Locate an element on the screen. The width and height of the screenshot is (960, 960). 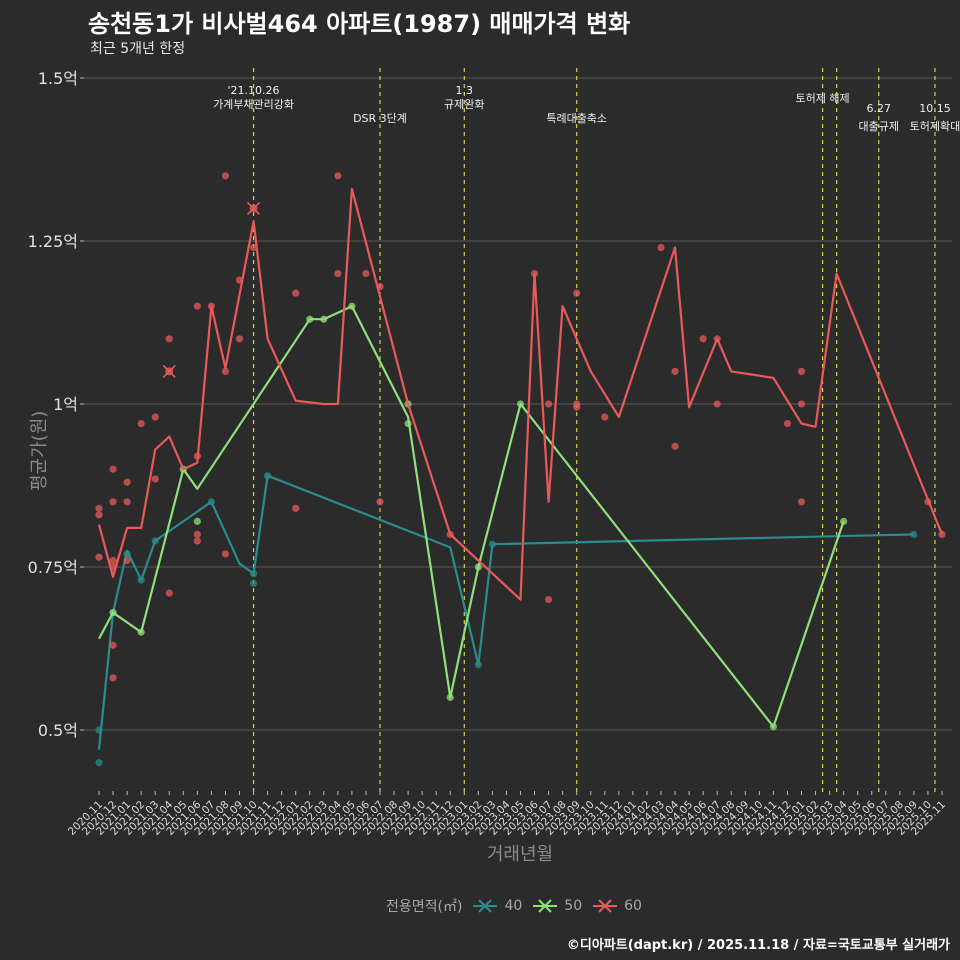
legend-label-40: 40 is located at coordinates (513, 906).